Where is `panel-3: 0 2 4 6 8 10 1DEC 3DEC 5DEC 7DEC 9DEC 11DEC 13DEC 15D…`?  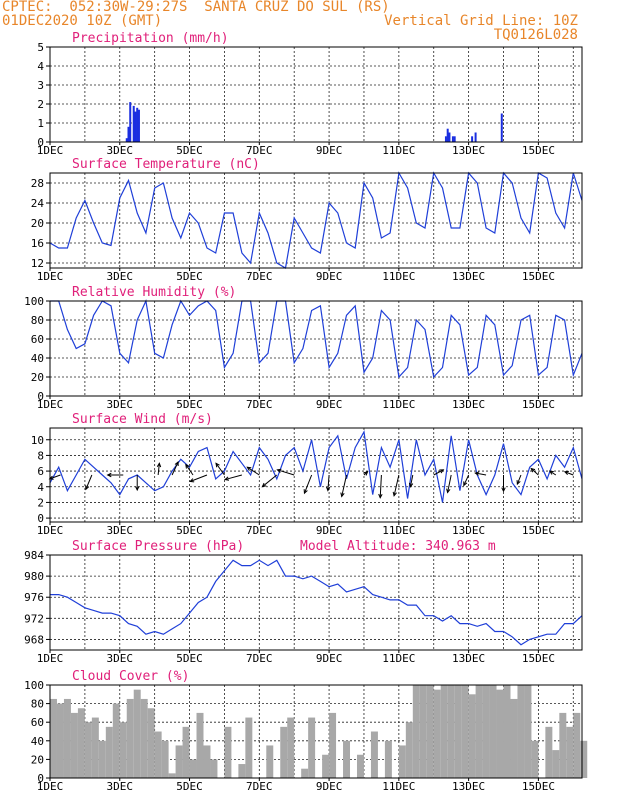
panel-3: 0 2 4 6 8 10 1DEC 3DEC 5DEC 7DEC 9DEC 11DEC 13DEC 15D… is located at coordinates (307, 474).